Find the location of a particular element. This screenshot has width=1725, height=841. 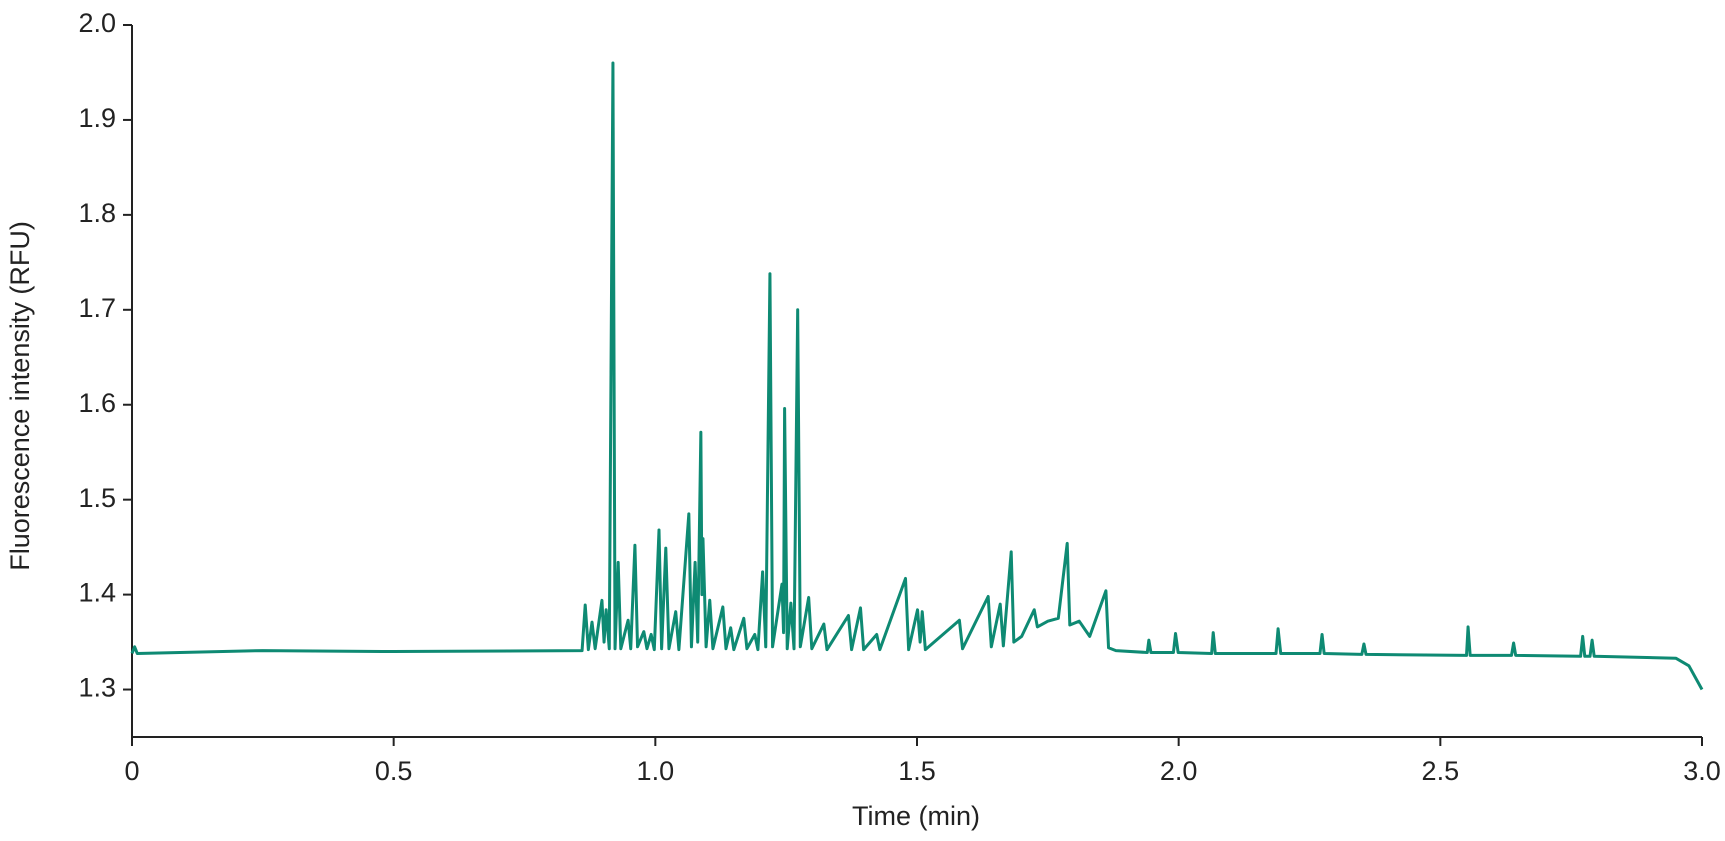

x-tick-label: 0.5 is located at coordinates (394, 771).